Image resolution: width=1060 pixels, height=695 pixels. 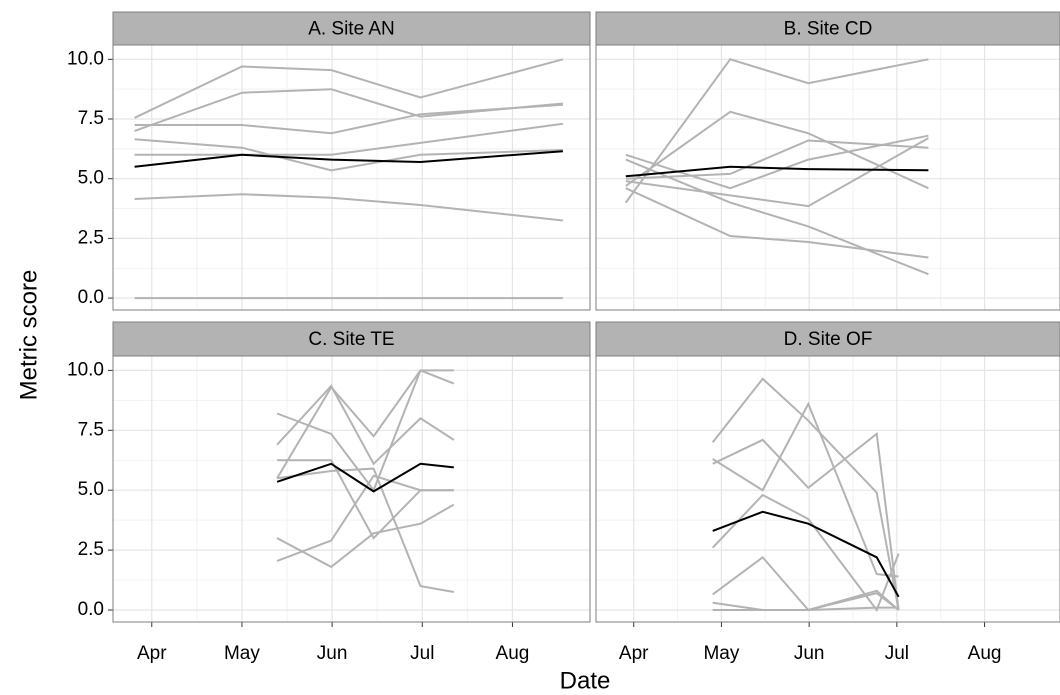 I want to click on strip-title: A. Site AN, so click(x=351, y=29).